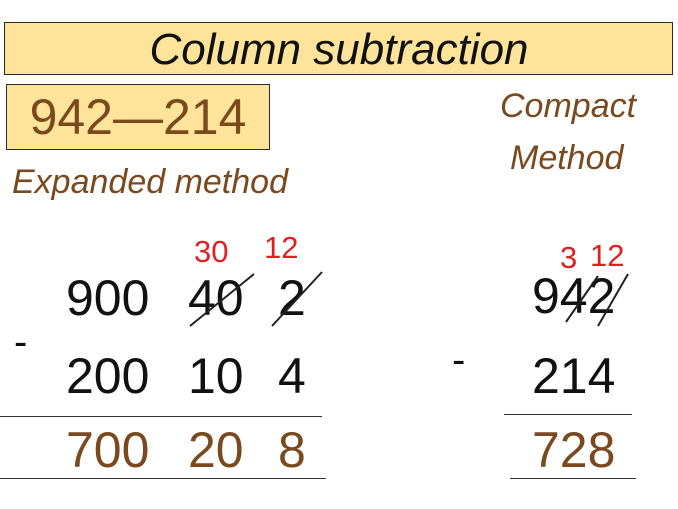  I want to click on compact-carry-ones: 12, so click(607, 255).